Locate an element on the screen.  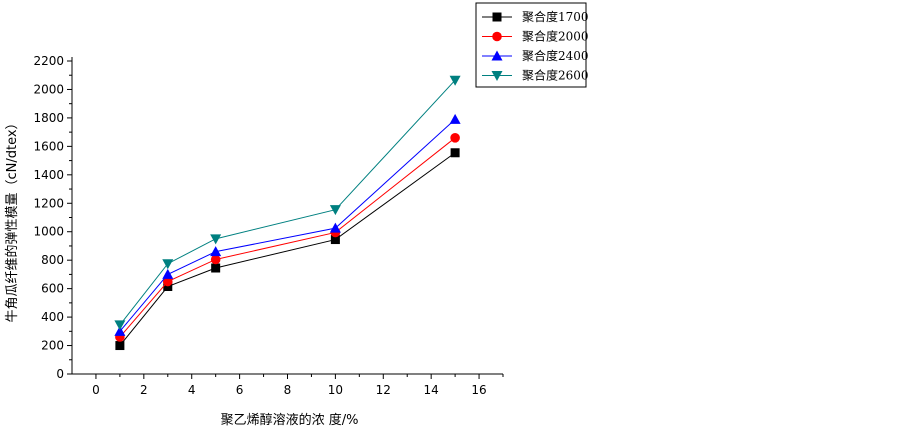
legend-label: 聚合度2000 is located at coordinates (555, 36).